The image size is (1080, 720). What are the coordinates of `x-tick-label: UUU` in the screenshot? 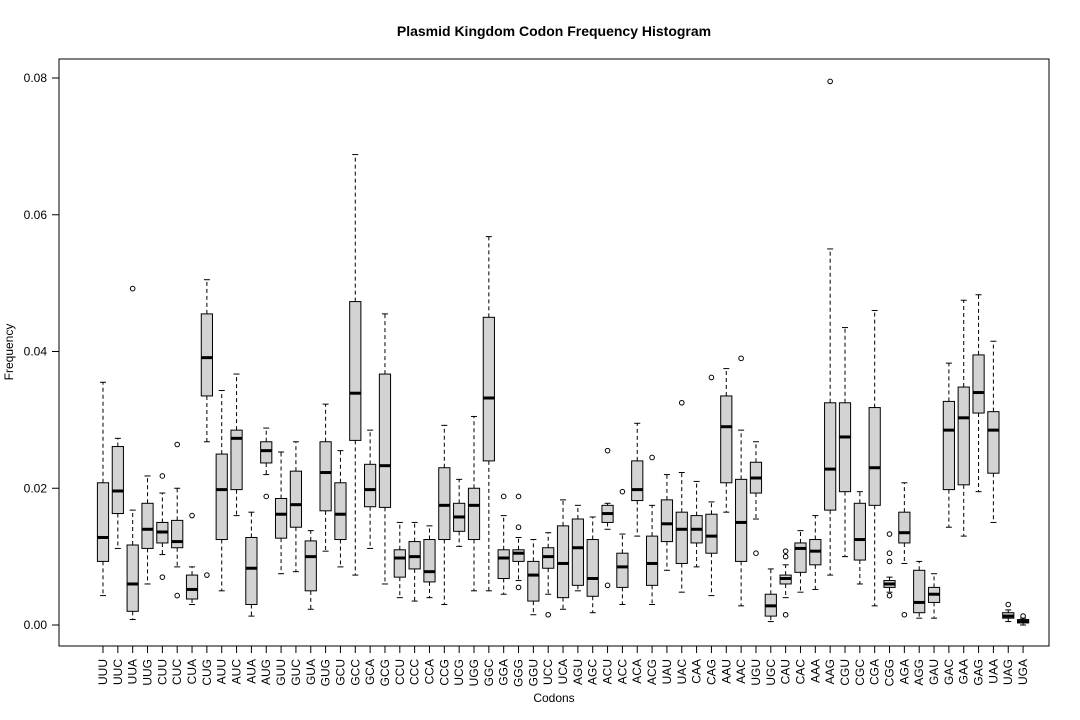 It's located at (103, 672).